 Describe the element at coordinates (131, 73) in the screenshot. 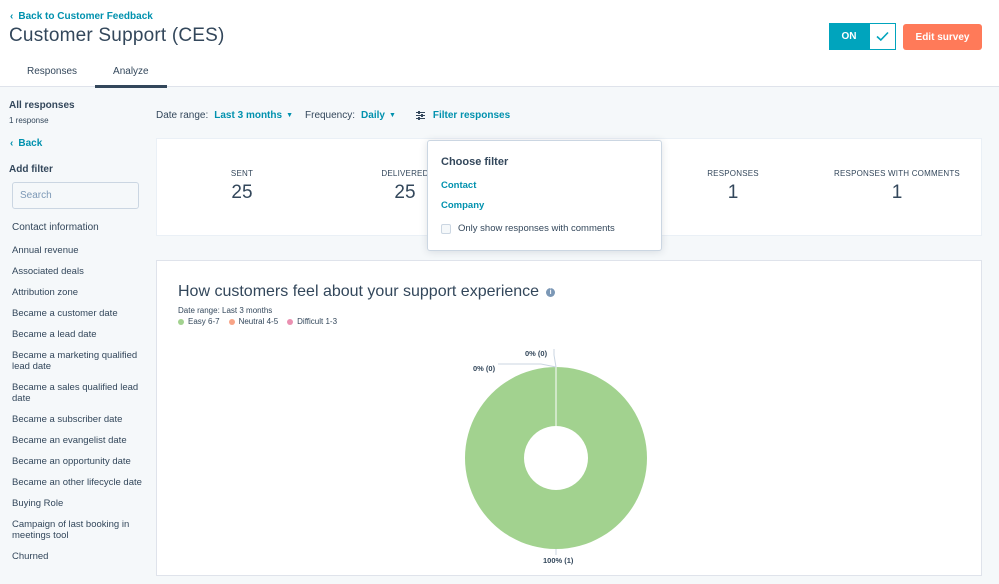

I see `tab-analyze: Analyze` at that location.